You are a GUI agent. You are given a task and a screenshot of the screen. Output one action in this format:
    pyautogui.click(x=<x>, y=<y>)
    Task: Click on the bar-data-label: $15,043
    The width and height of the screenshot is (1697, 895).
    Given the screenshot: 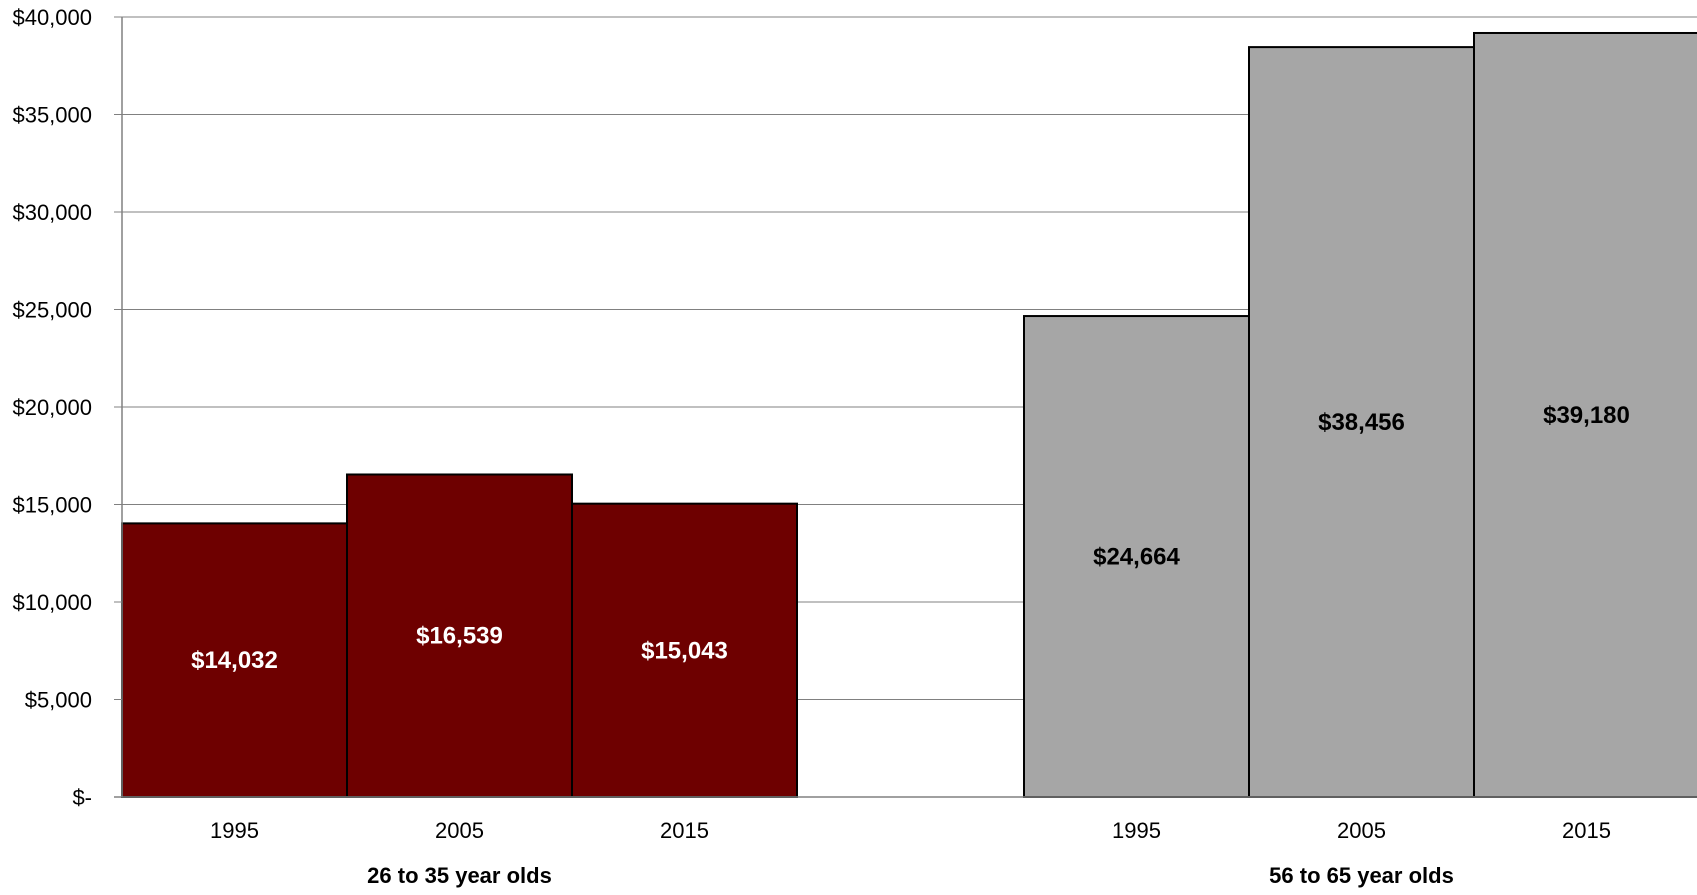 What is the action you would take?
    pyautogui.click(x=684, y=650)
    